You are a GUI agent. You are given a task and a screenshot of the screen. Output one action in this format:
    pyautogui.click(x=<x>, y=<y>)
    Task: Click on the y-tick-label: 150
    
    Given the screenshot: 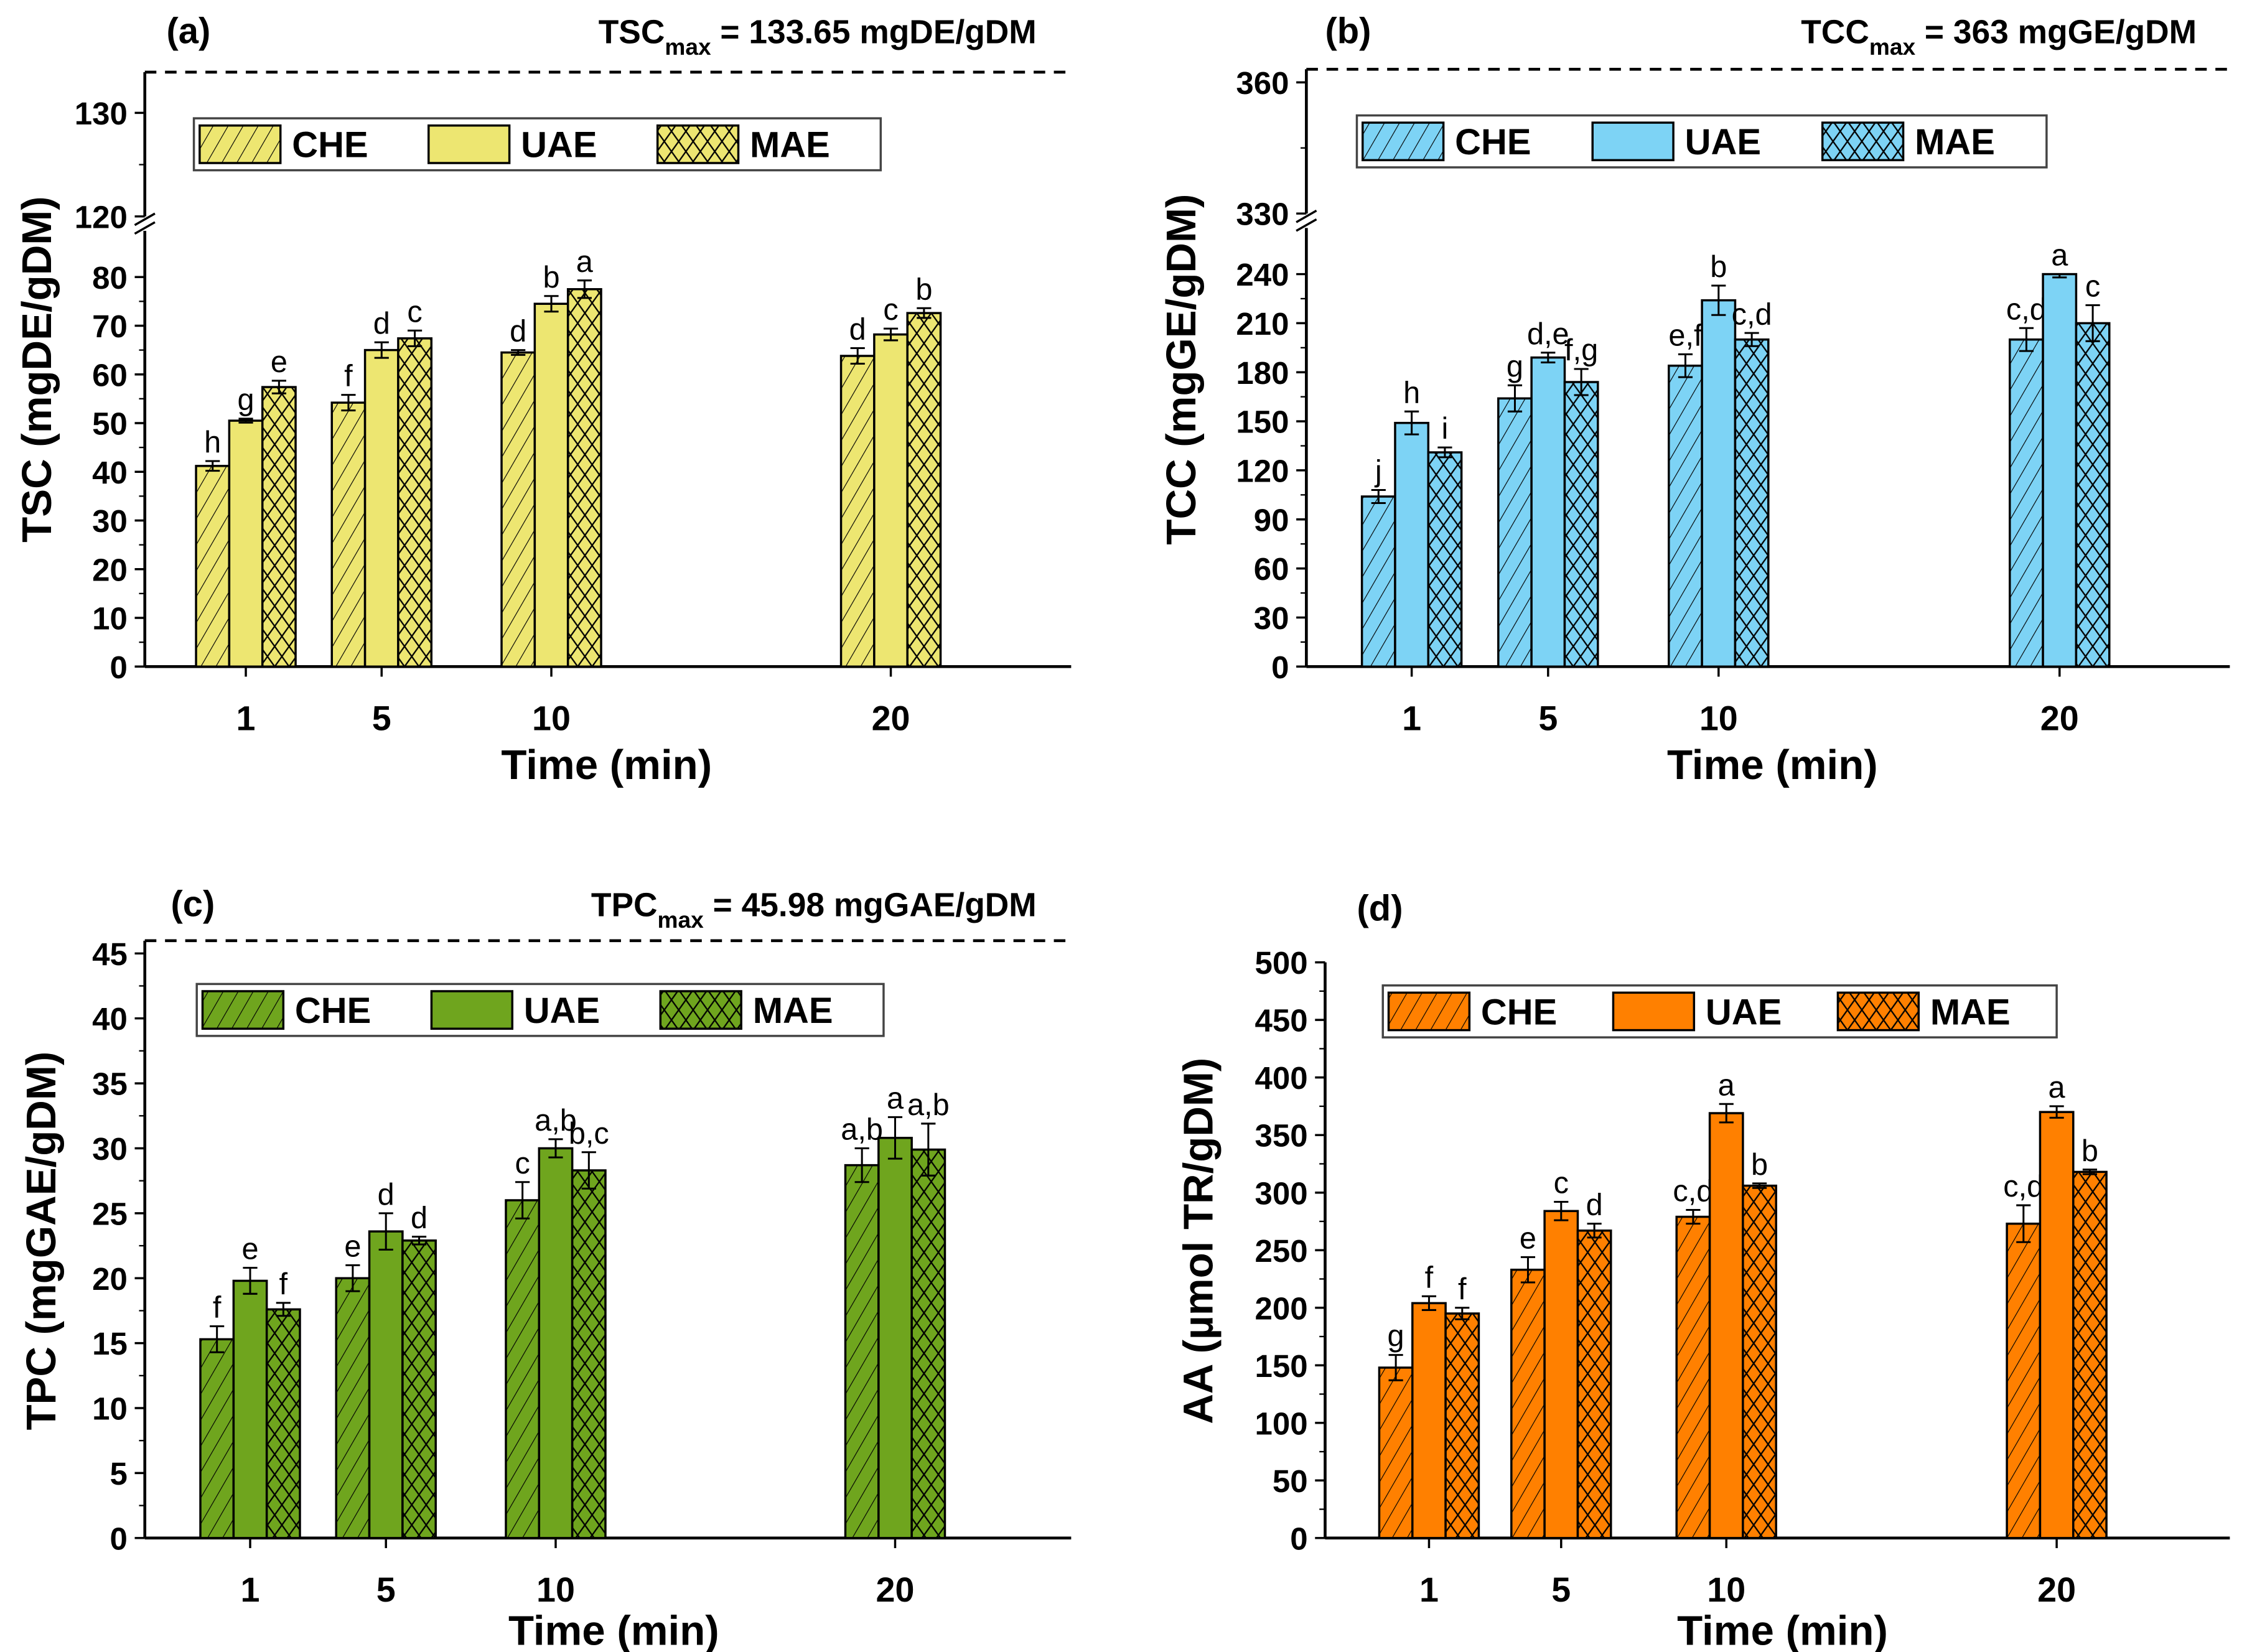 What is the action you would take?
    pyautogui.click(x=1262, y=422)
    